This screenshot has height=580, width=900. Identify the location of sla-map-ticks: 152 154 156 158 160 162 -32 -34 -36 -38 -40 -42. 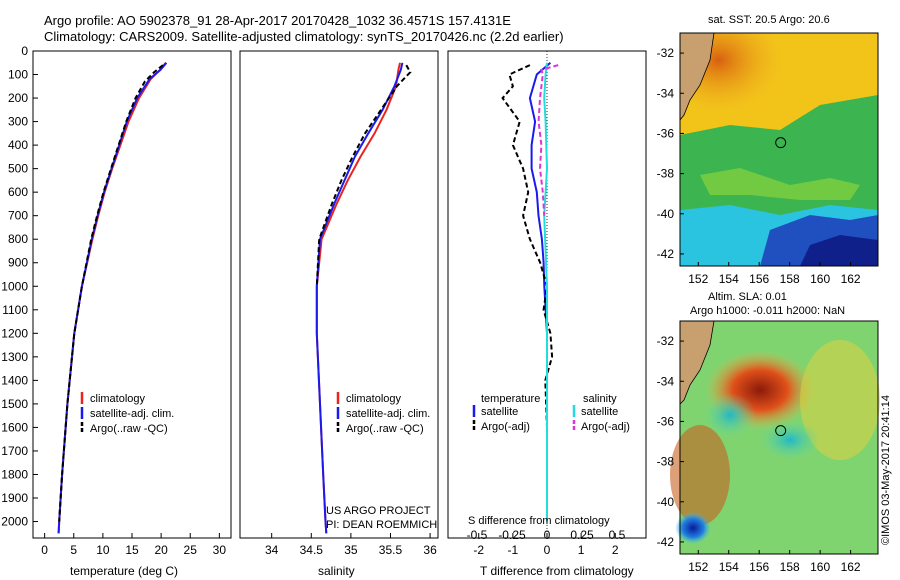
(759, 454).